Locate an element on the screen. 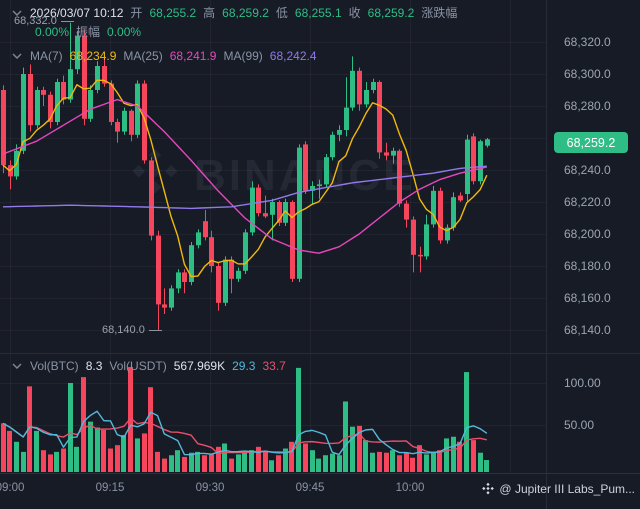 This screenshot has width=640, height=509. open-value: 68,255.2 is located at coordinates (173, 12).